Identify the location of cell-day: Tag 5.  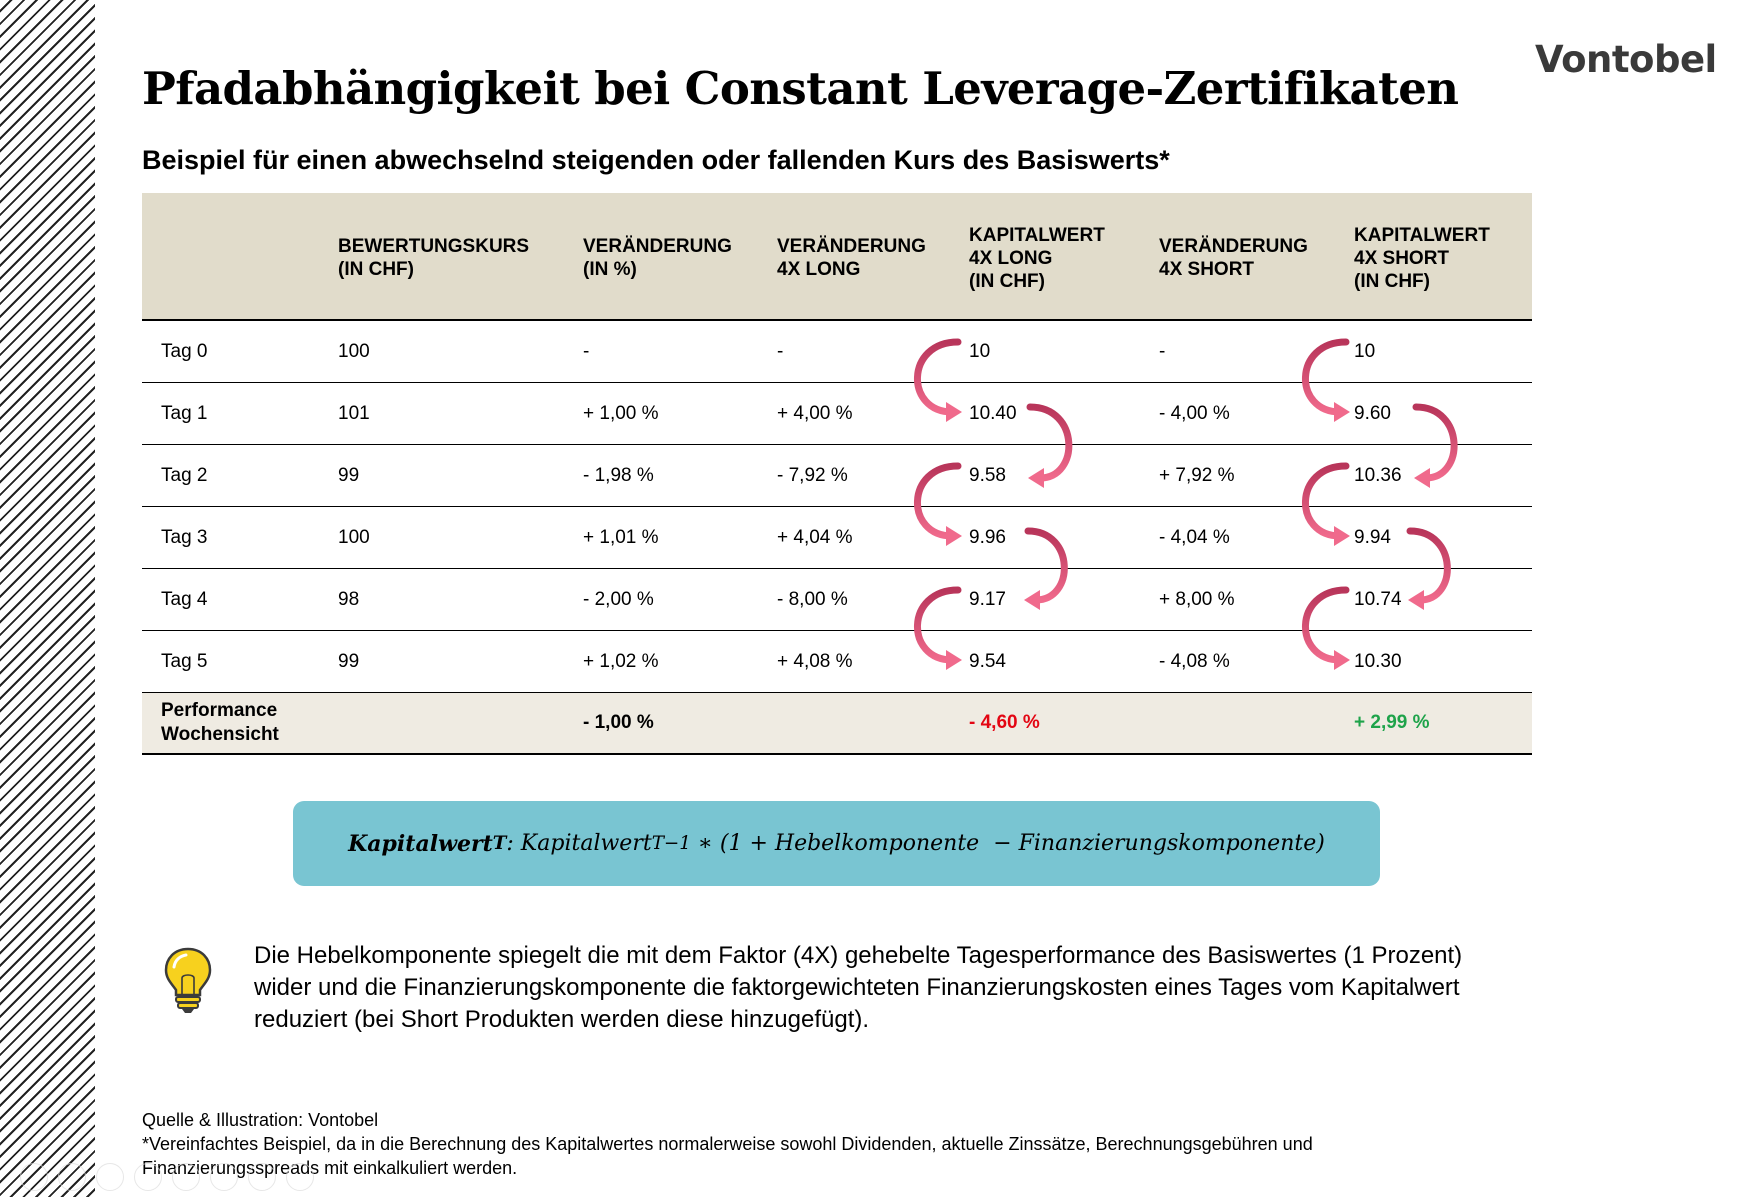
(184, 661).